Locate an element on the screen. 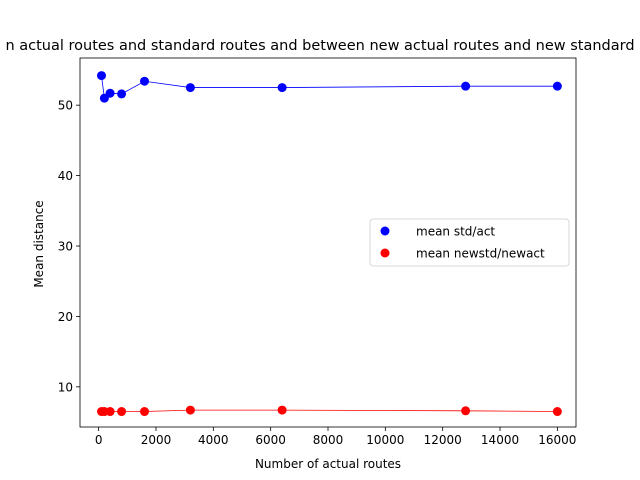 Image resolution: width=640 pixels, height=480 pixels. x-tick-label: 10000 is located at coordinates (385, 440).